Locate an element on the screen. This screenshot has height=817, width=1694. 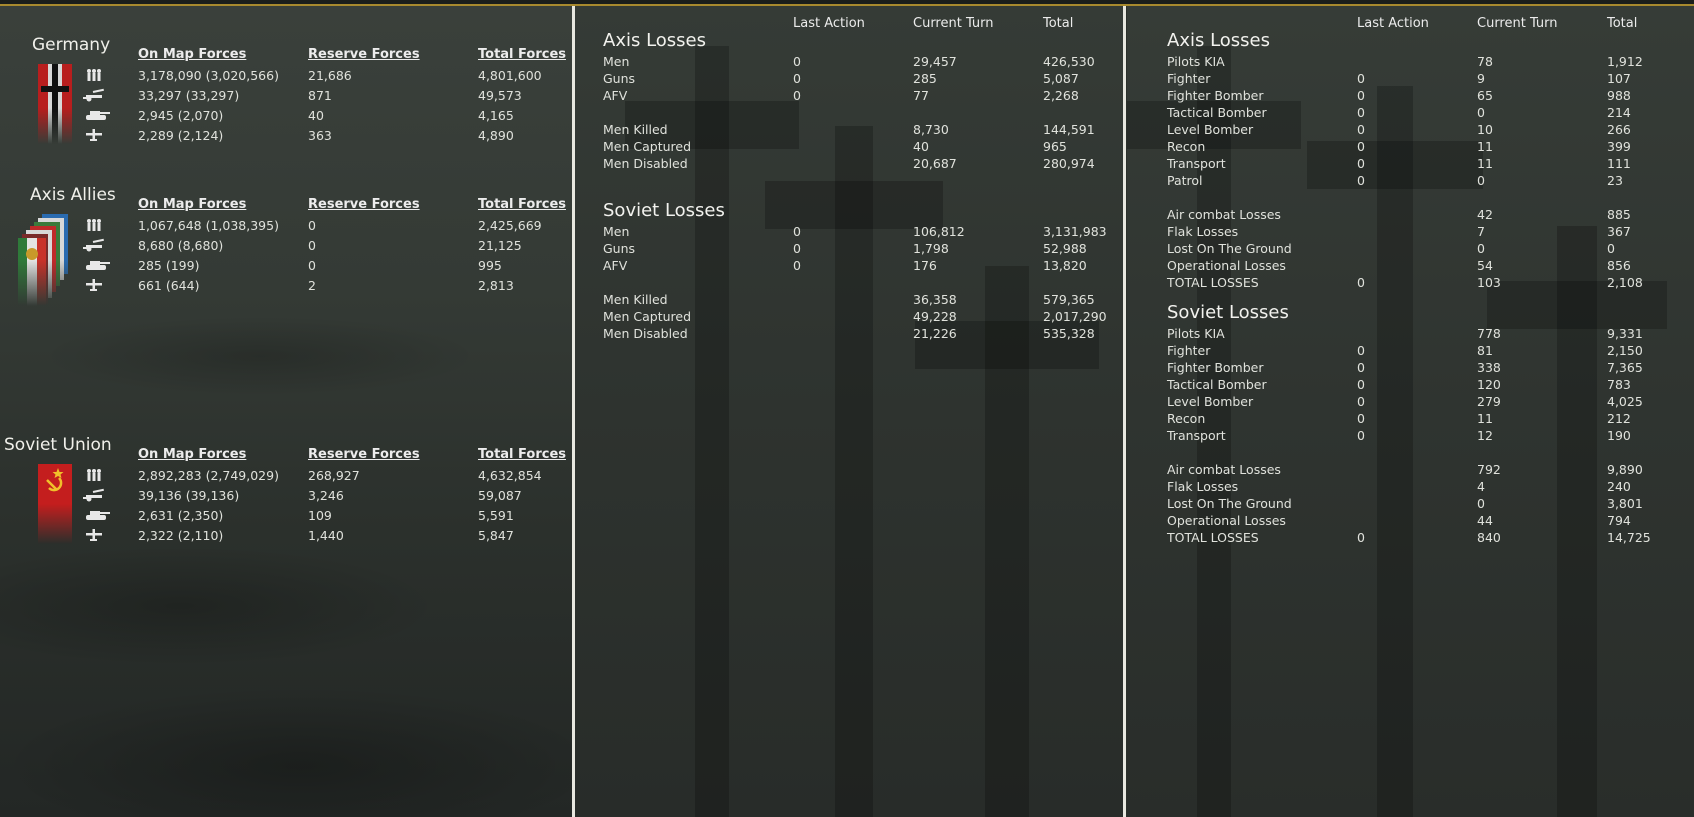
loss-current-value: 44 is located at coordinates (1485, 520).